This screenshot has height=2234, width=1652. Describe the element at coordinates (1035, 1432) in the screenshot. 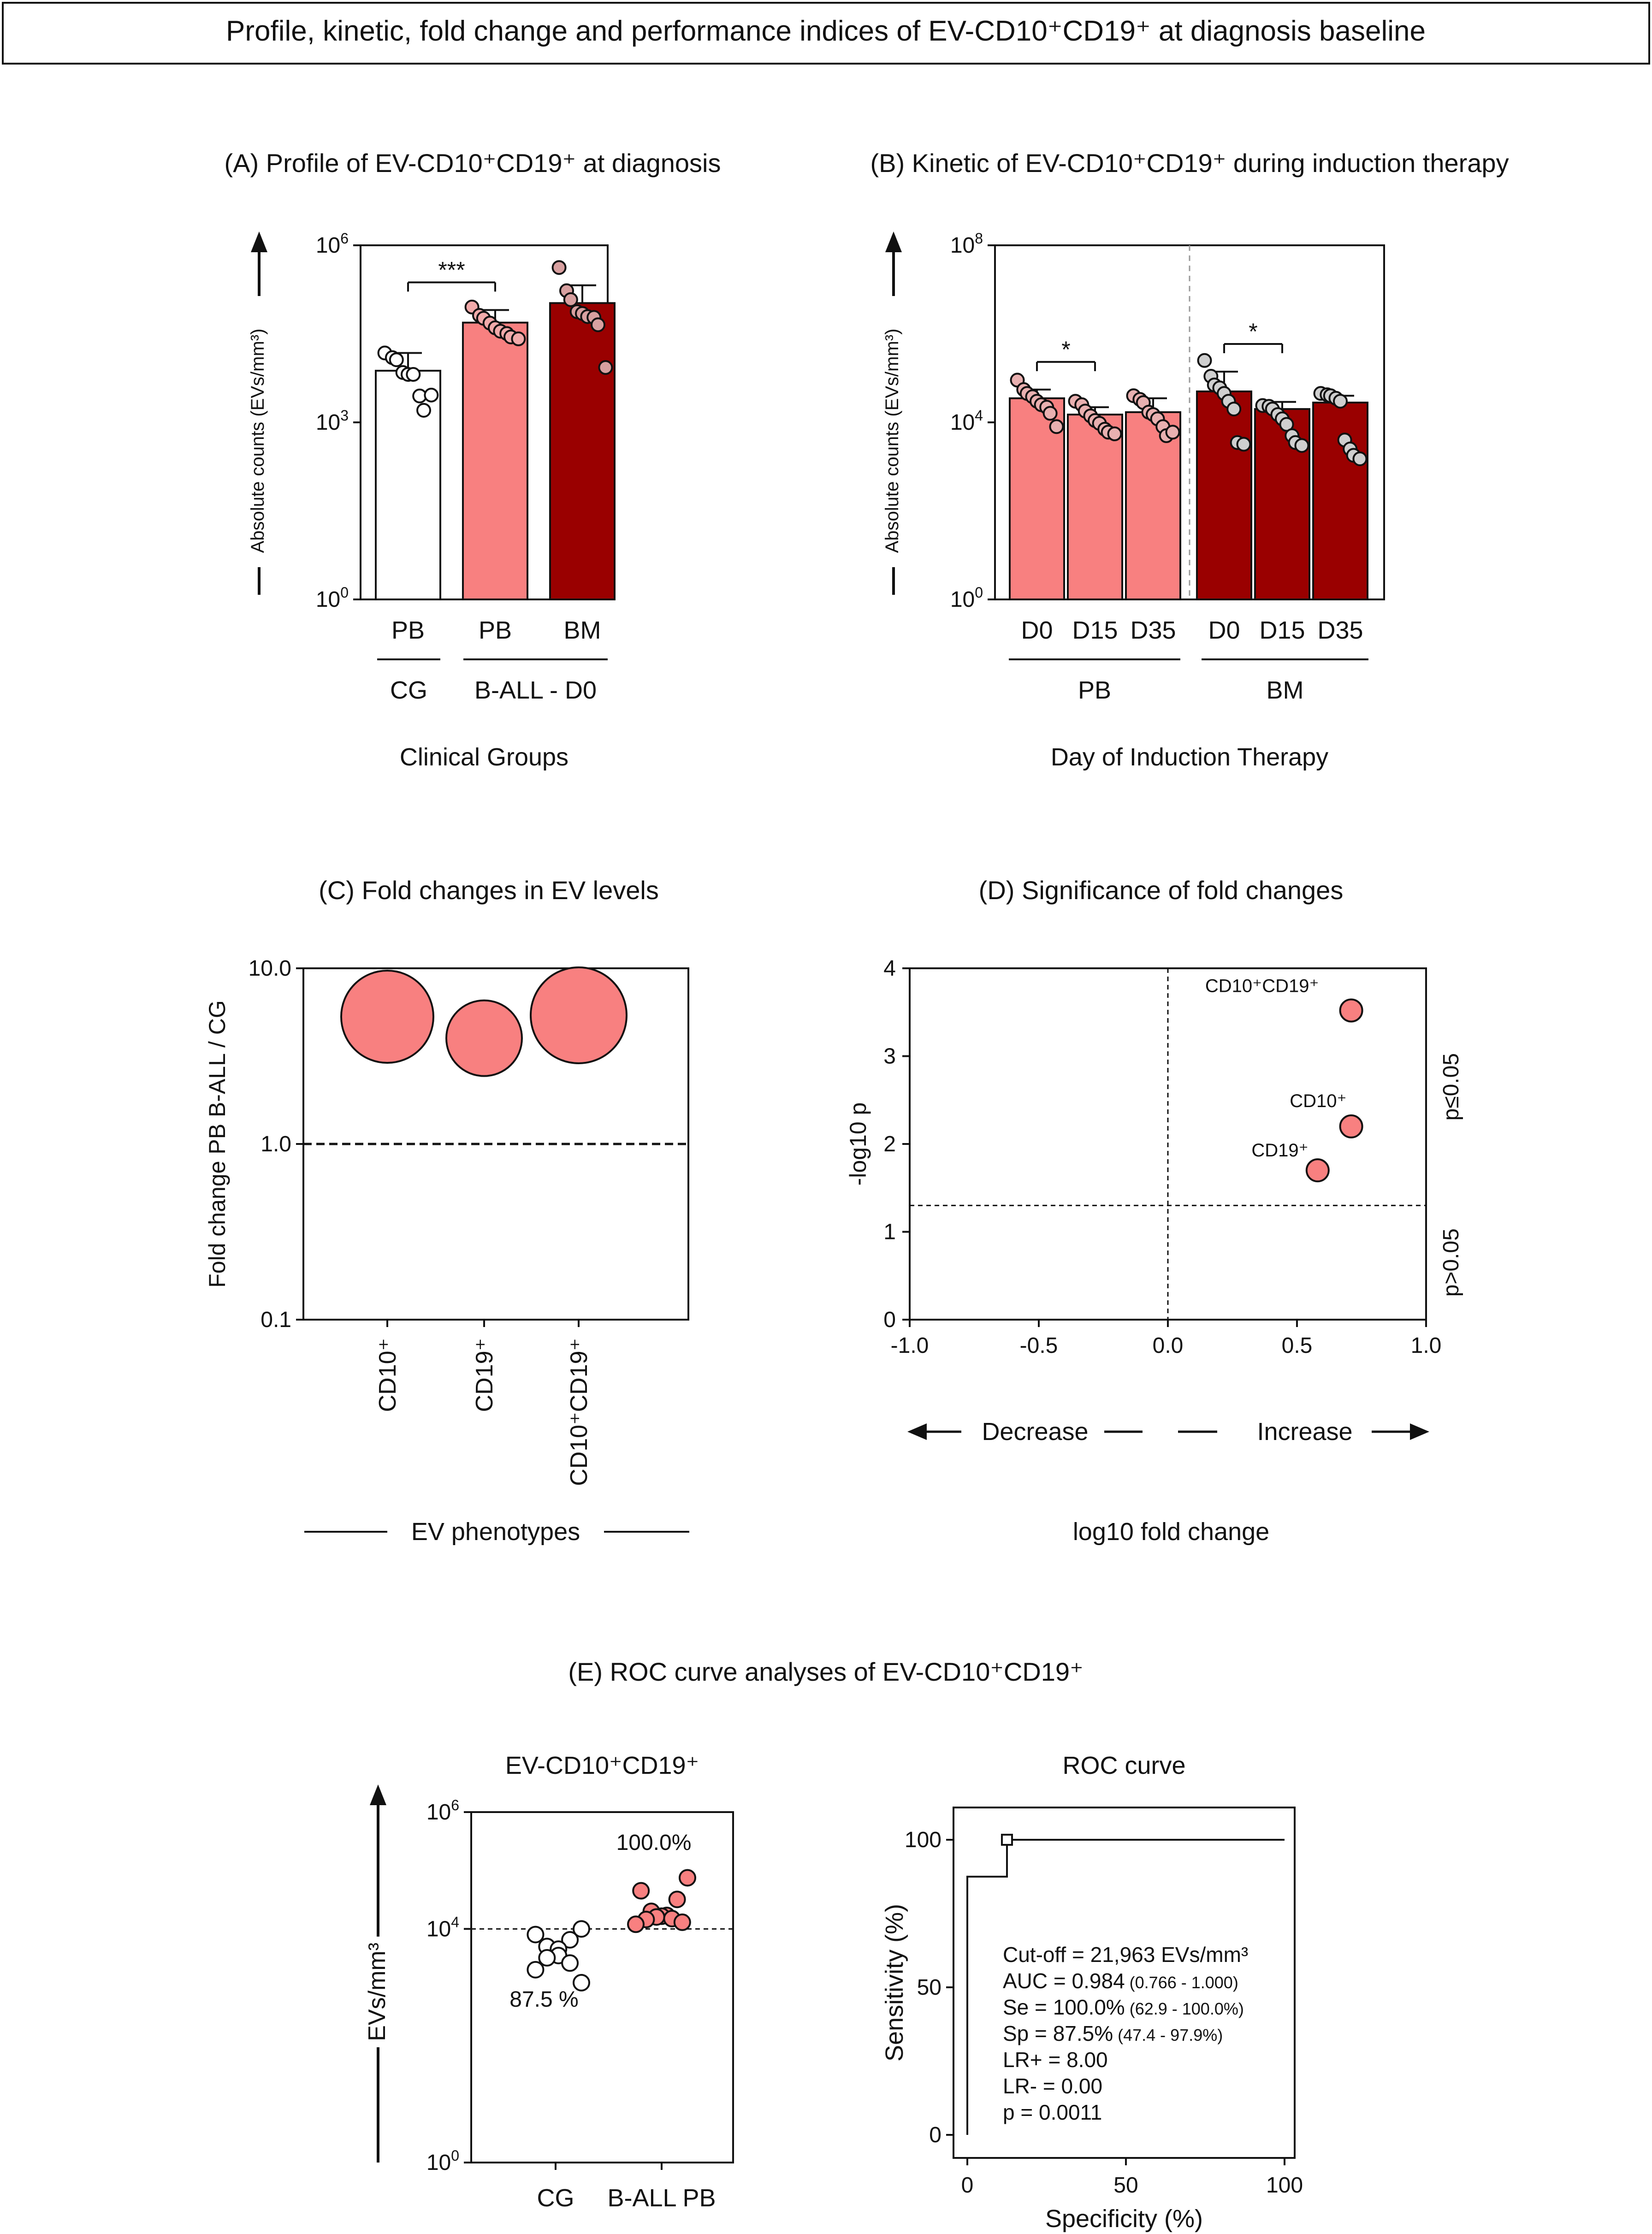

I see `decrease-label: Decrease` at that location.